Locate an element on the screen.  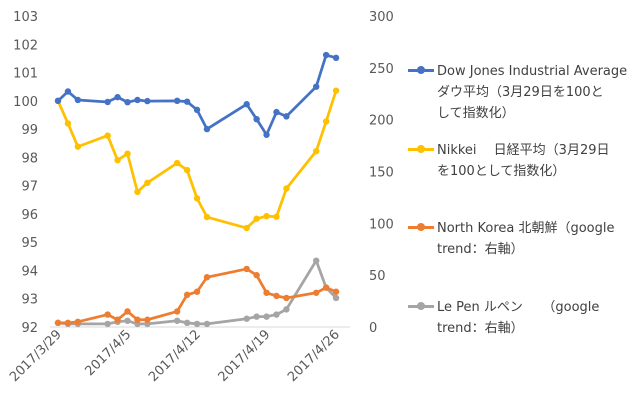
y-left-tick-label: 97 is located at coordinates (29, 187).